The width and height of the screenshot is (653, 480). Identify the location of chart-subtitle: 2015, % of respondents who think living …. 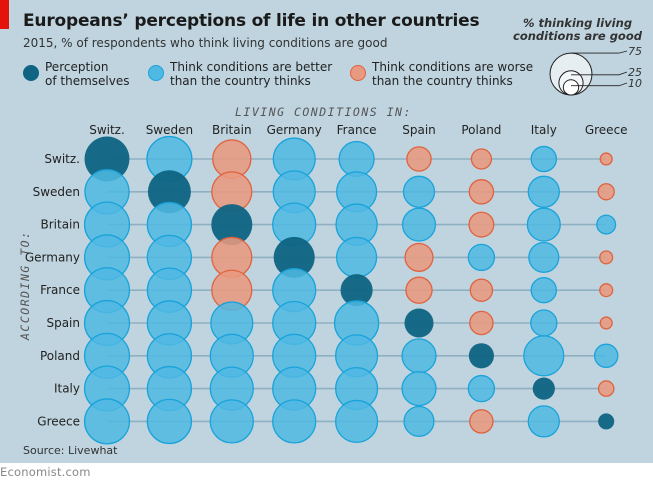
(205, 43).